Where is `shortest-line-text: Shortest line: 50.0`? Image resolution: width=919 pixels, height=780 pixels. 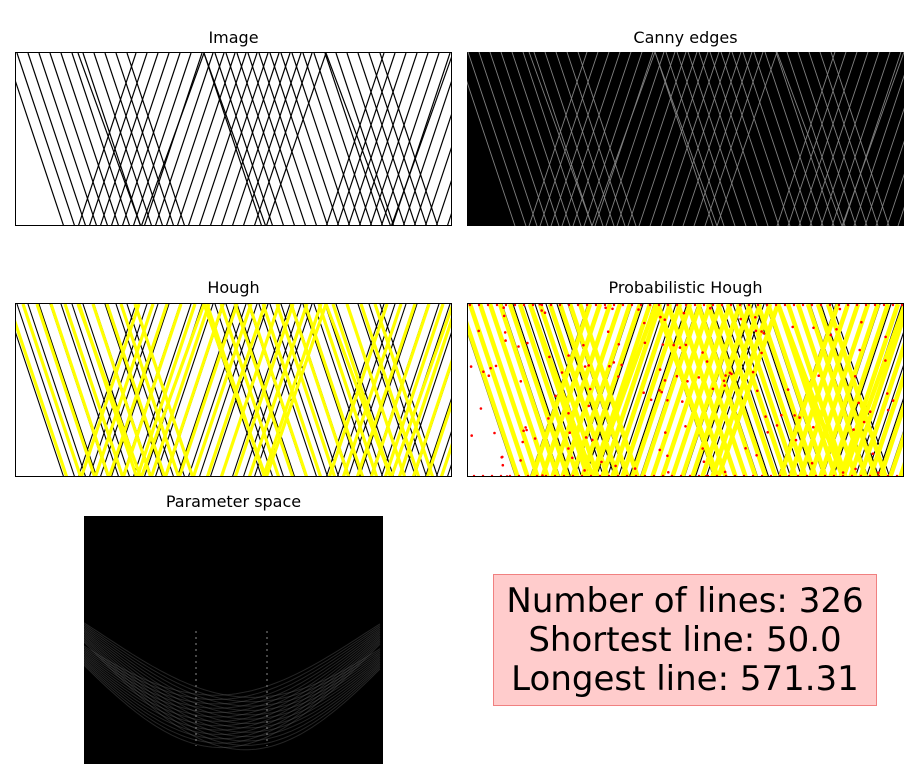 shortest-line-text: Shortest line: 50.0 is located at coordinates (685, 639).